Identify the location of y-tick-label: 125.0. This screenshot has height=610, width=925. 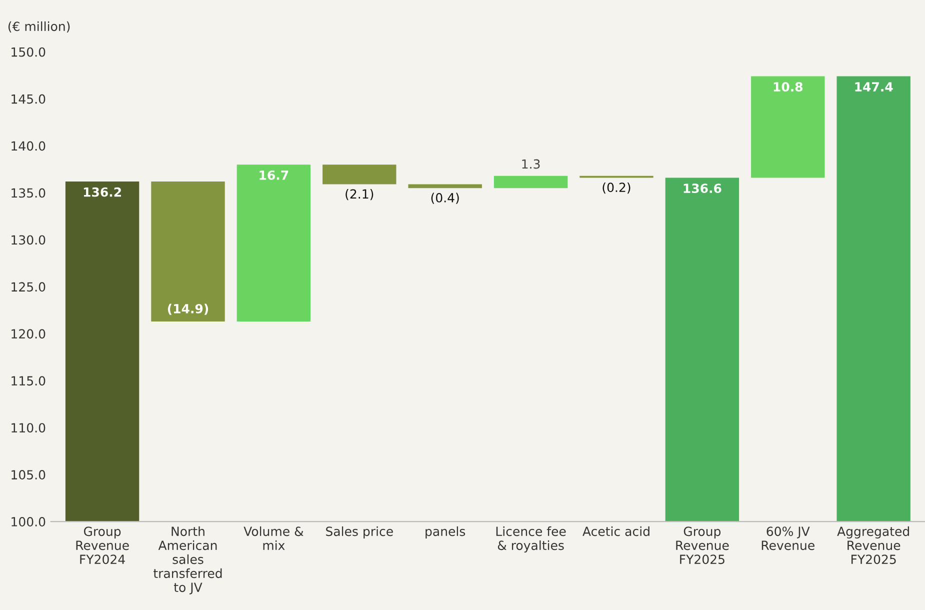
(29, 287).